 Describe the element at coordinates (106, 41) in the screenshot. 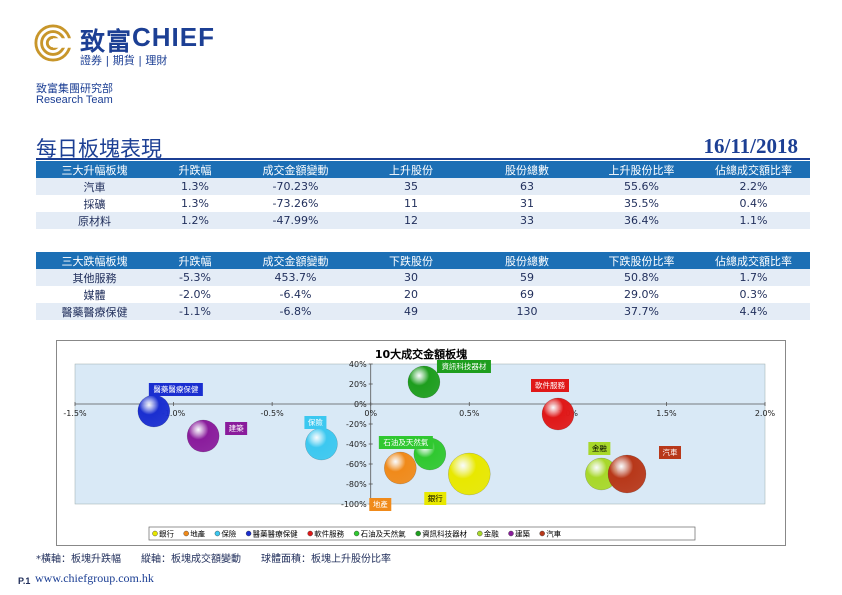

I see `brand-name-cn: 致富` at that location.